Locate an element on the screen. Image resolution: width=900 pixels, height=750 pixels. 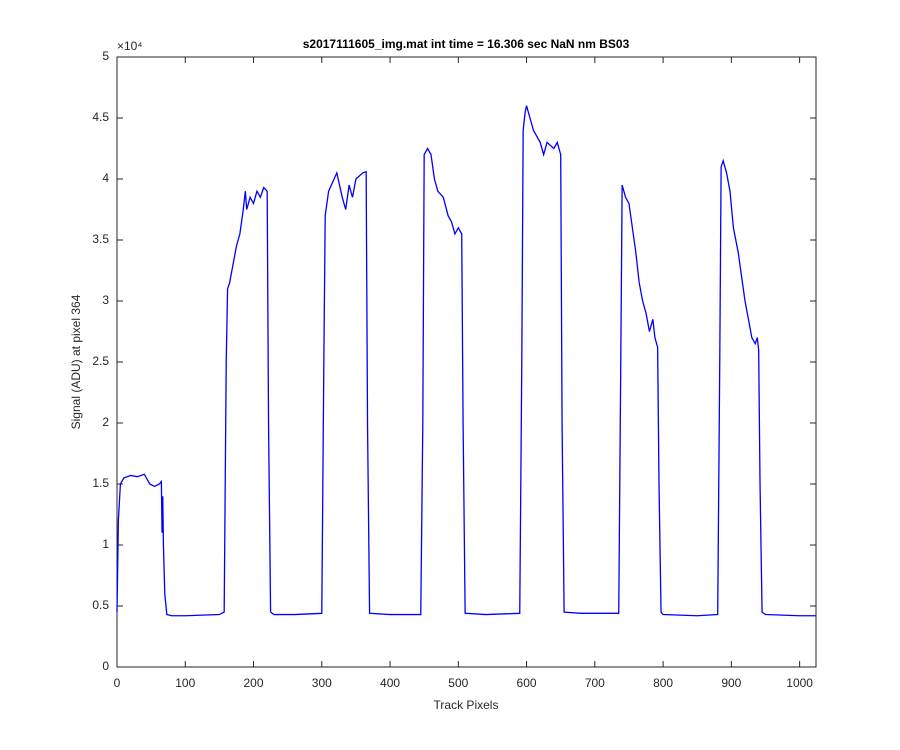
x-tick-label: 1000 is located at coordinates (799, 683).